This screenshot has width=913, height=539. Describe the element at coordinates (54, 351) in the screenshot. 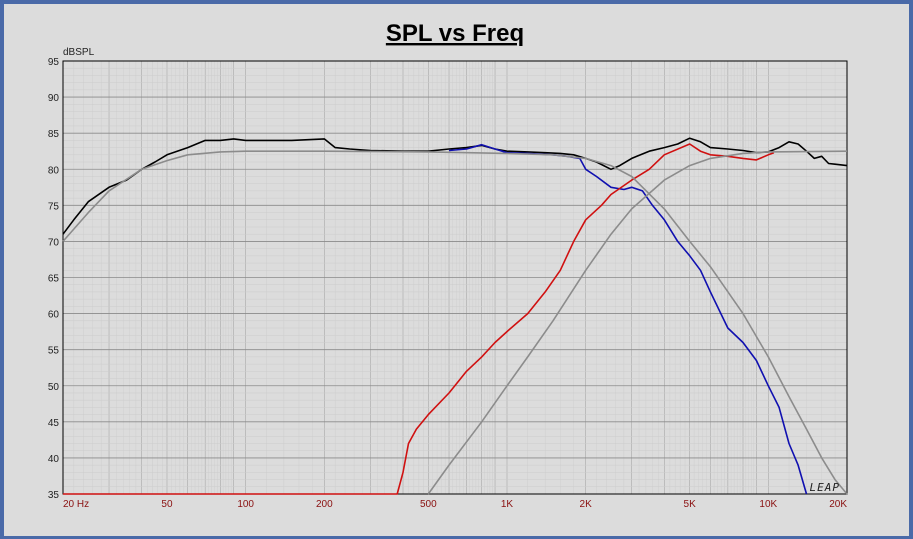

I see `y-tick-label: 55` at that location.